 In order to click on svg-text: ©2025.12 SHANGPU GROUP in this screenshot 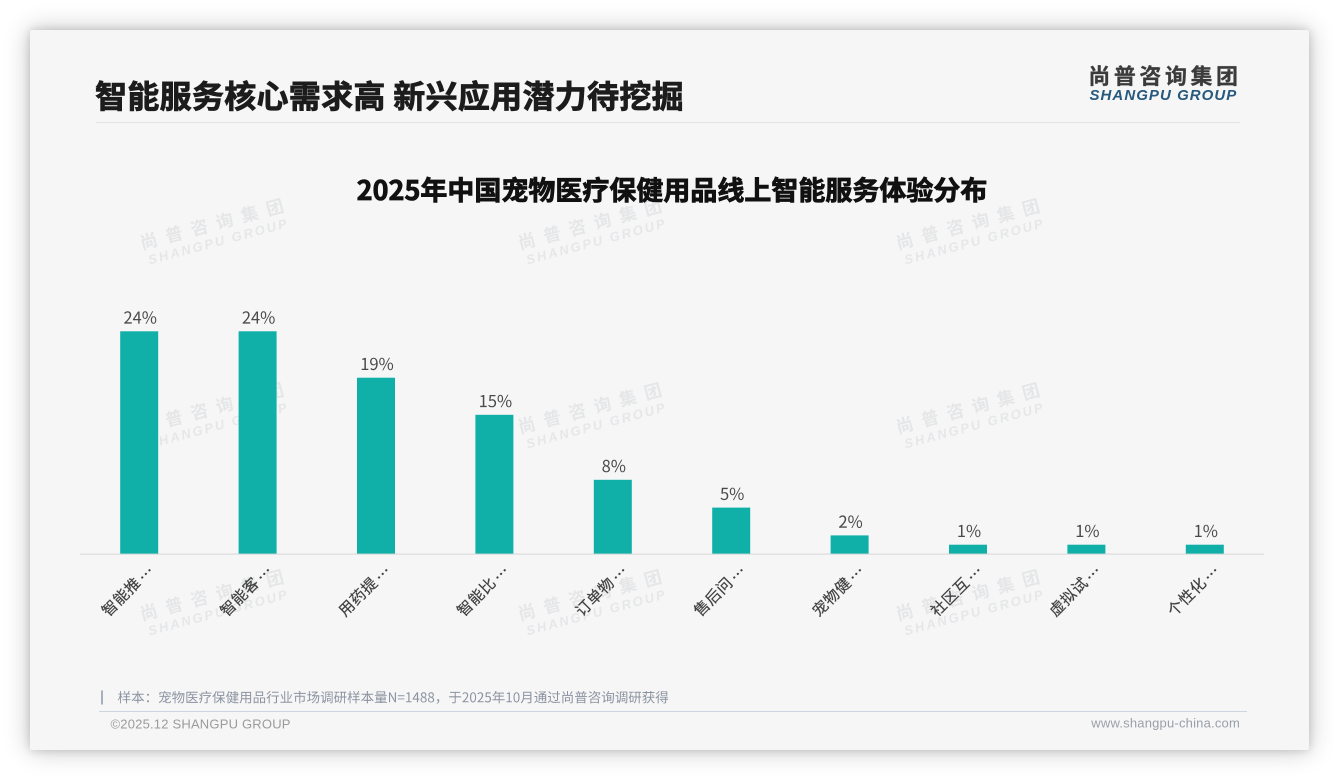, I will do `click(201, 724)`.